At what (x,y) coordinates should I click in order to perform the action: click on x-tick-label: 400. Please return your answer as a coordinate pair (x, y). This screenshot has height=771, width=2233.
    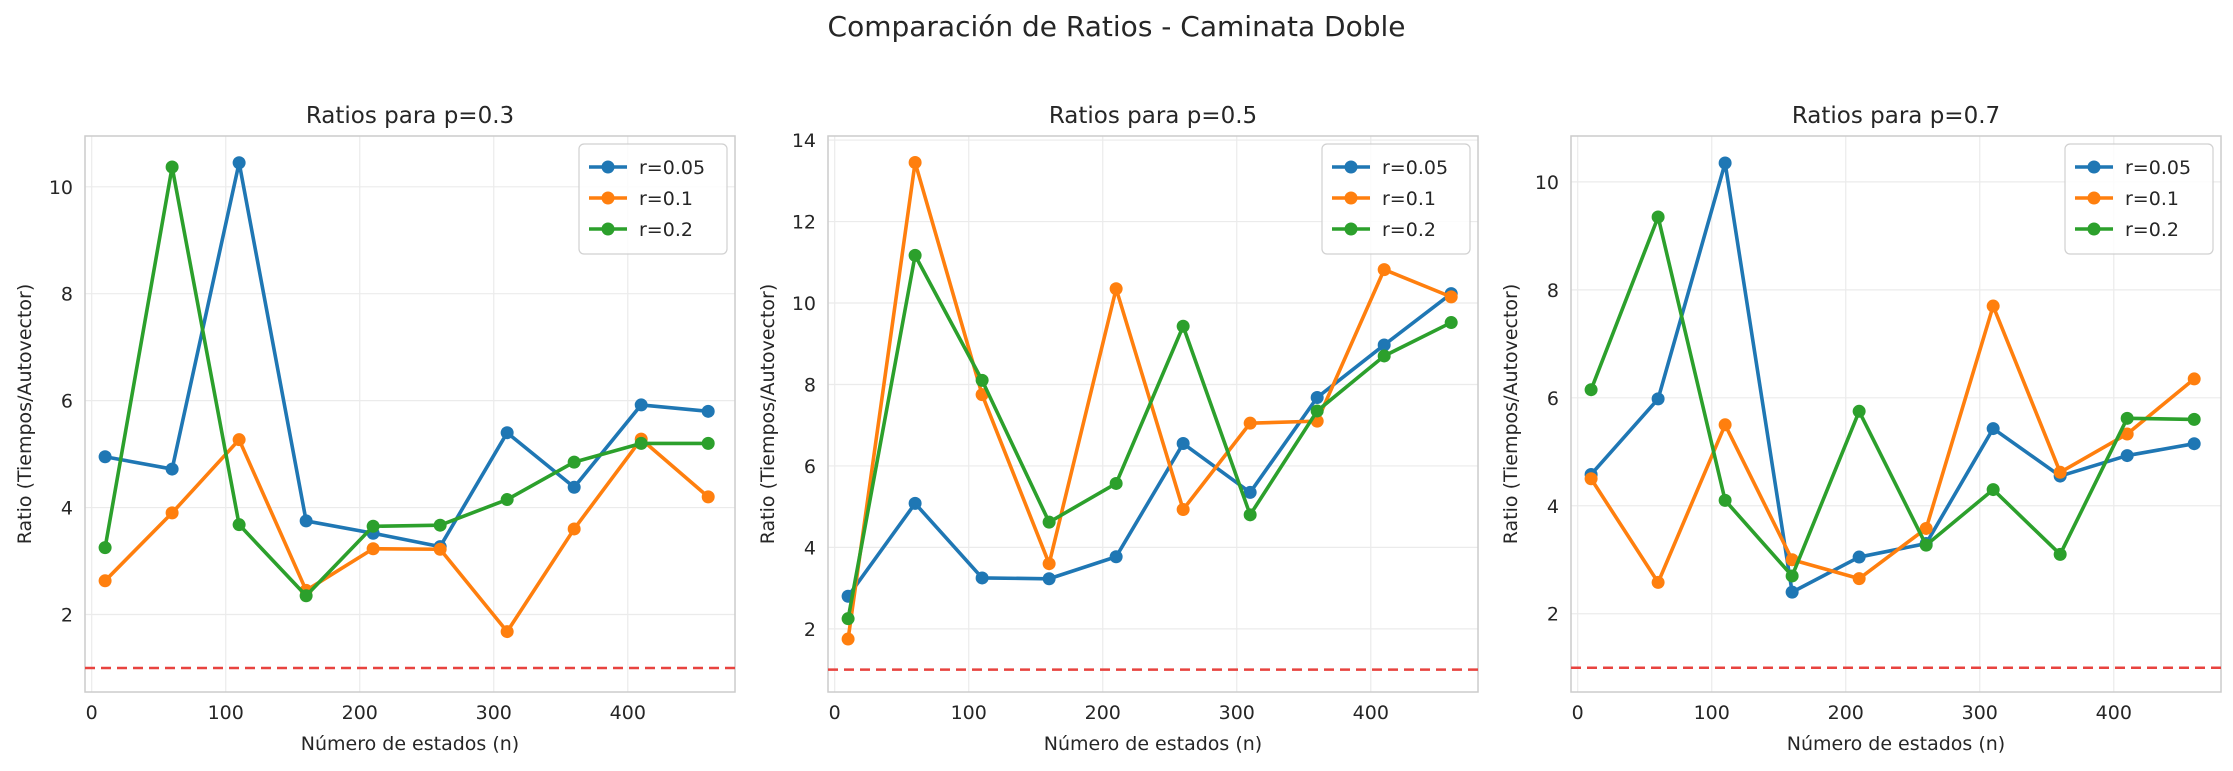
    Looking at the image, I should click on (1371, 713).